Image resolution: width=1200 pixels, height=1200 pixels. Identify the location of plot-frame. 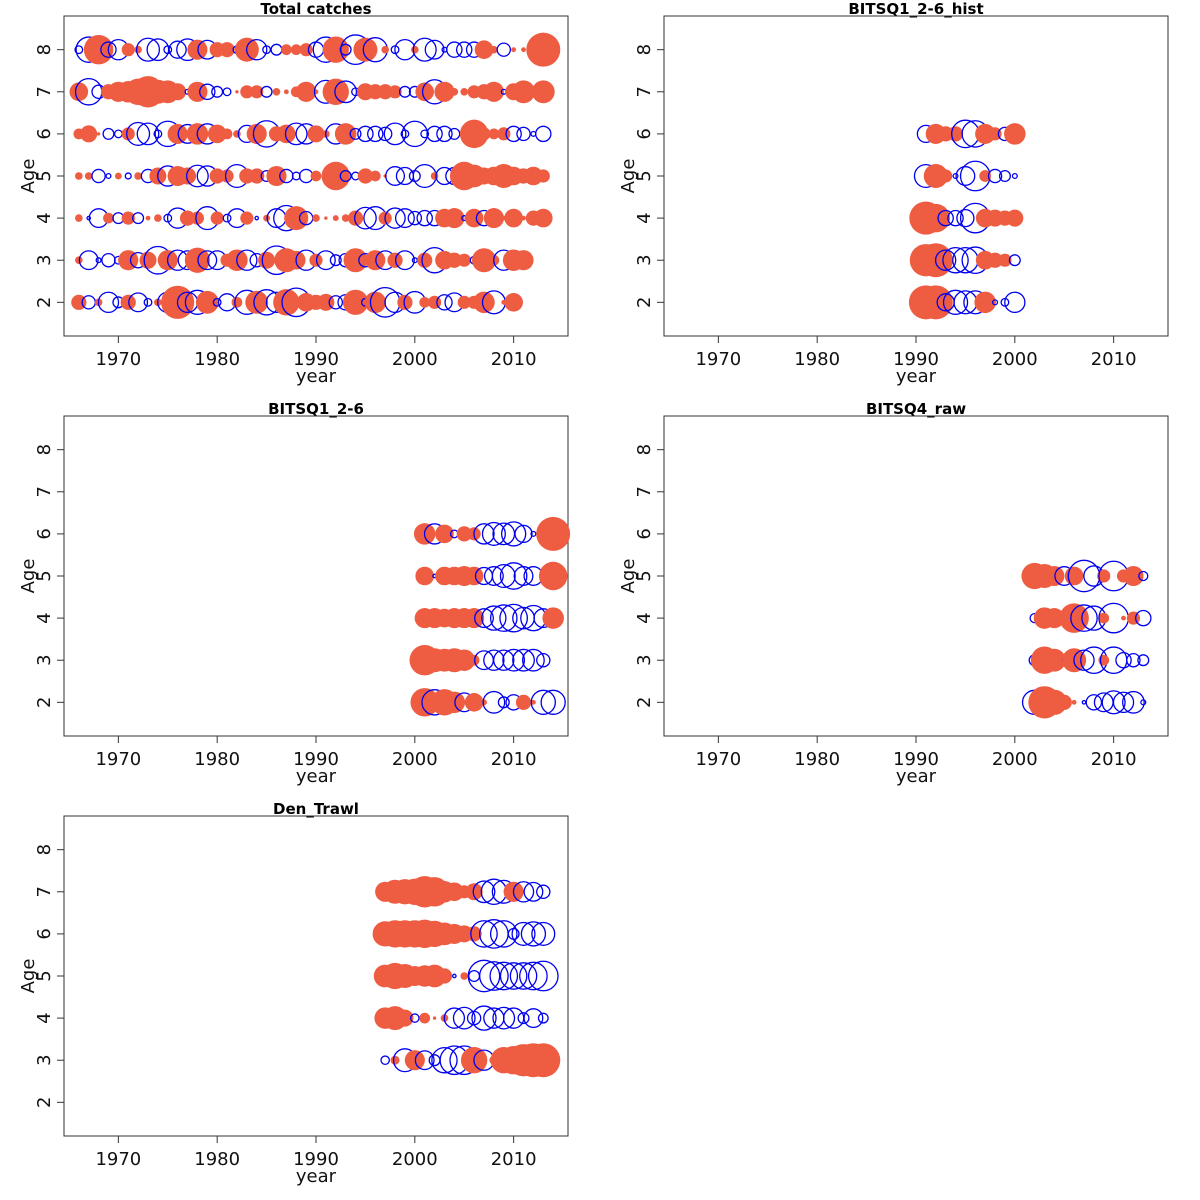
(316, 976).